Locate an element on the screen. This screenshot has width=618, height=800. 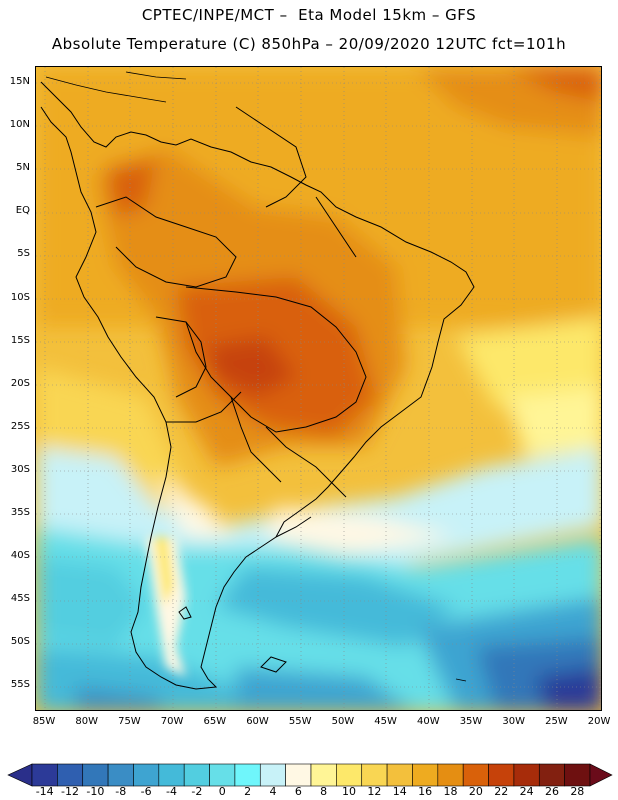
colorbar-label: 4 is located at coordinates (273, 791).